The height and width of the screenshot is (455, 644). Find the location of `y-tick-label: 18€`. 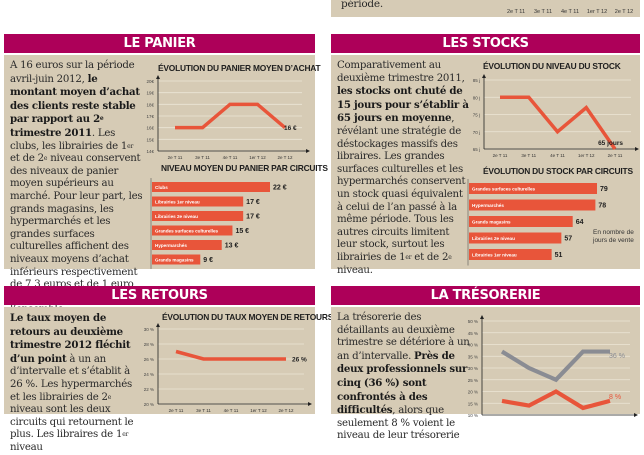

y-tick-label: 18€ is located at coordinates (150, 104).